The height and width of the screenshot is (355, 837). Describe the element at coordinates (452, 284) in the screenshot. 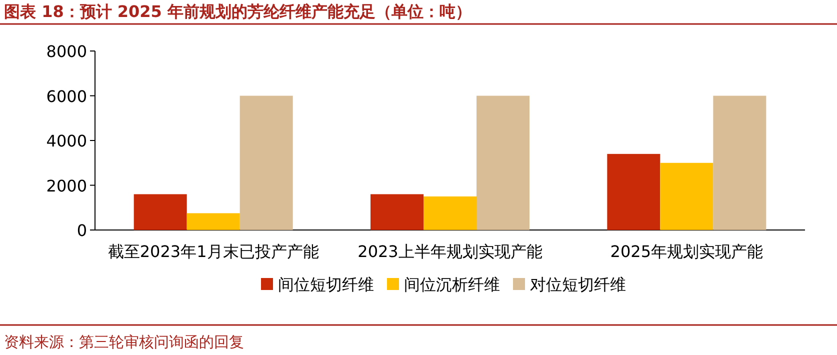

I see `legend-label: 间位沉析纤维` at that location.